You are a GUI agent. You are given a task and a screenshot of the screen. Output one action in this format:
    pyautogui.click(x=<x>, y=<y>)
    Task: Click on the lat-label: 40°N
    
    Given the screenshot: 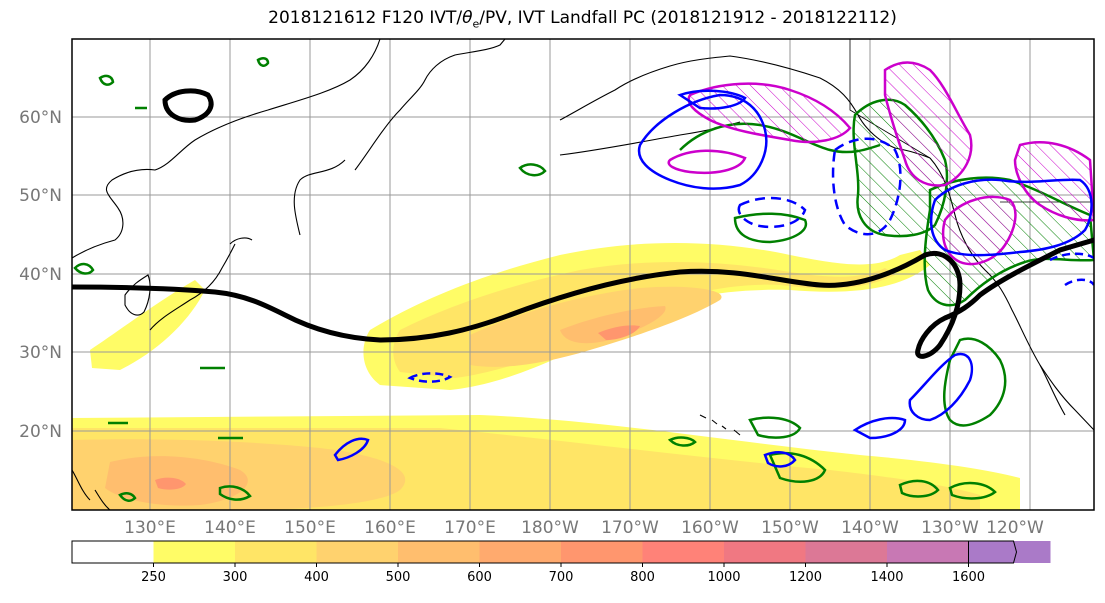 What is the action you would take?
    pyautogui.click(x=40, y=275)
    